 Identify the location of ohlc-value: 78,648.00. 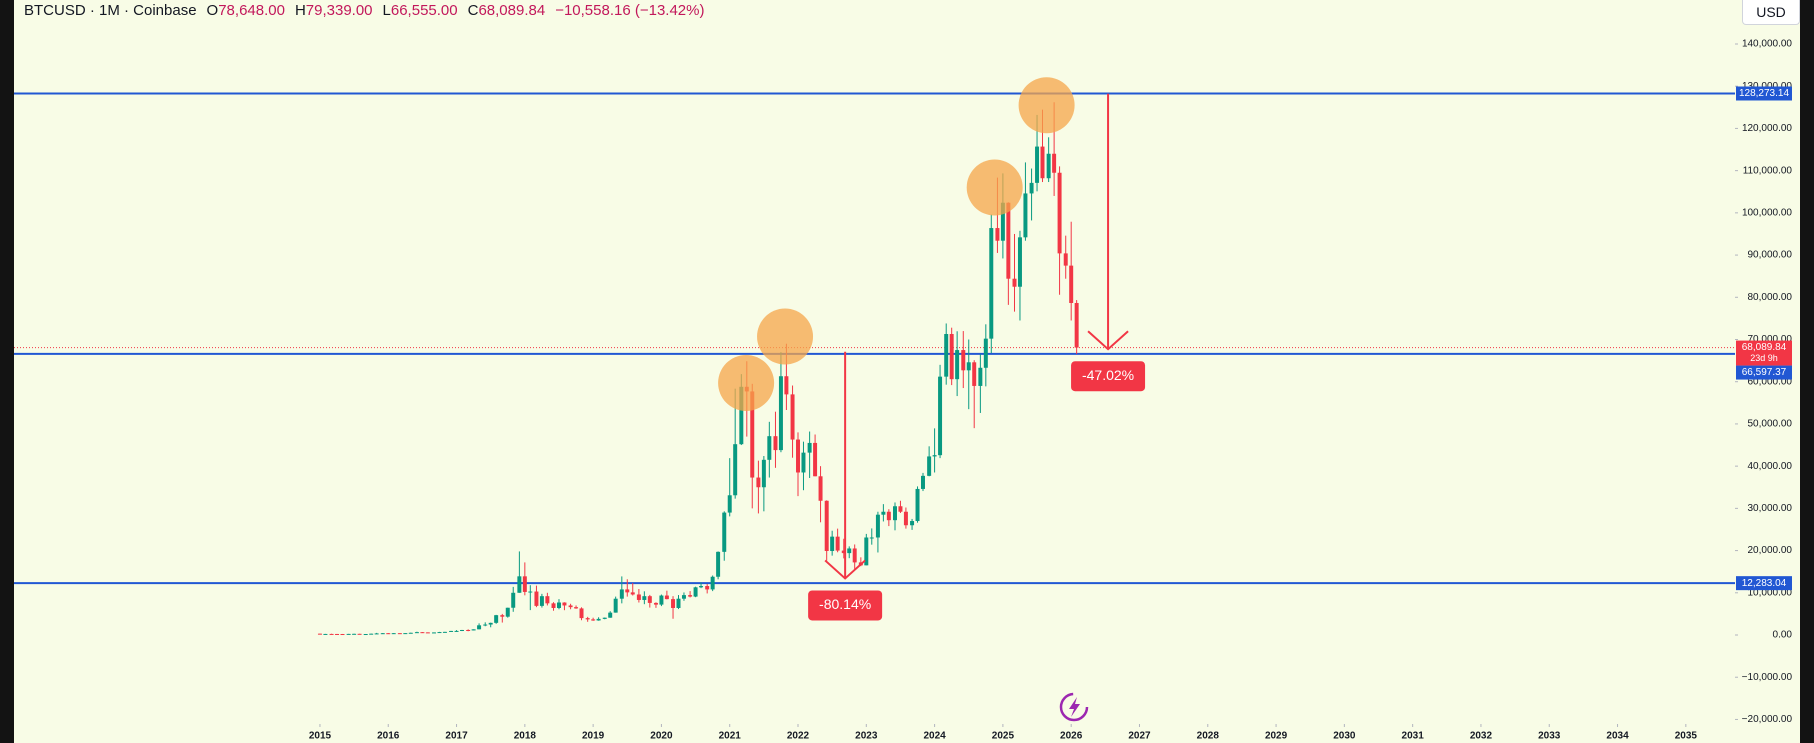
(251, 10).